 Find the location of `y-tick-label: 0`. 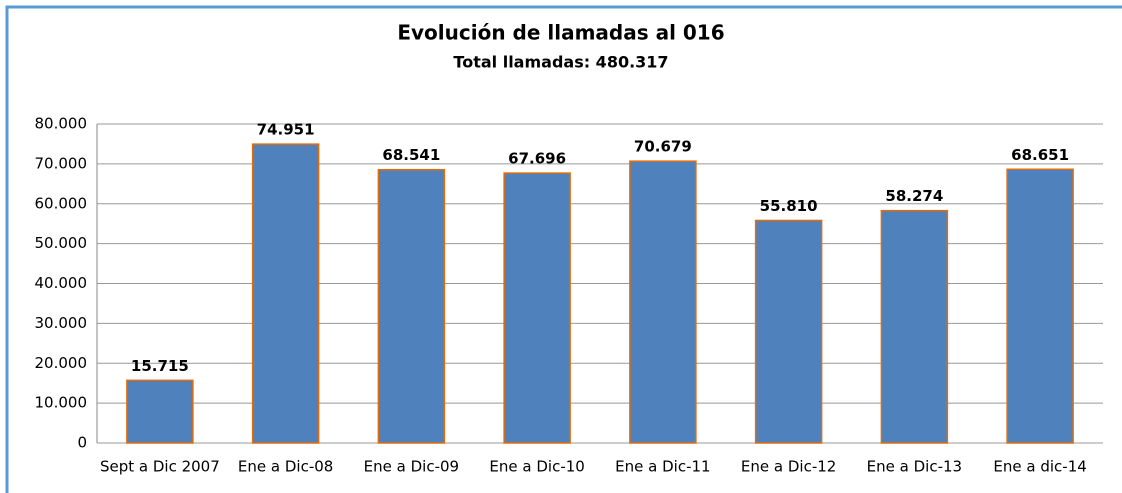

y-tick-label: 0 is located at coordinates (82, 443).